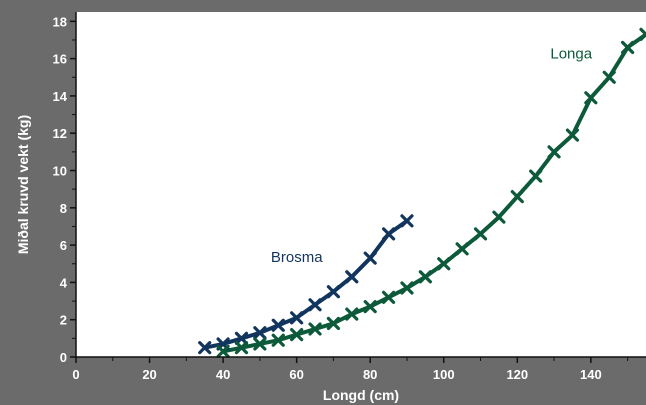  I want to click on y-tick-label: 18, so click(60, 21).